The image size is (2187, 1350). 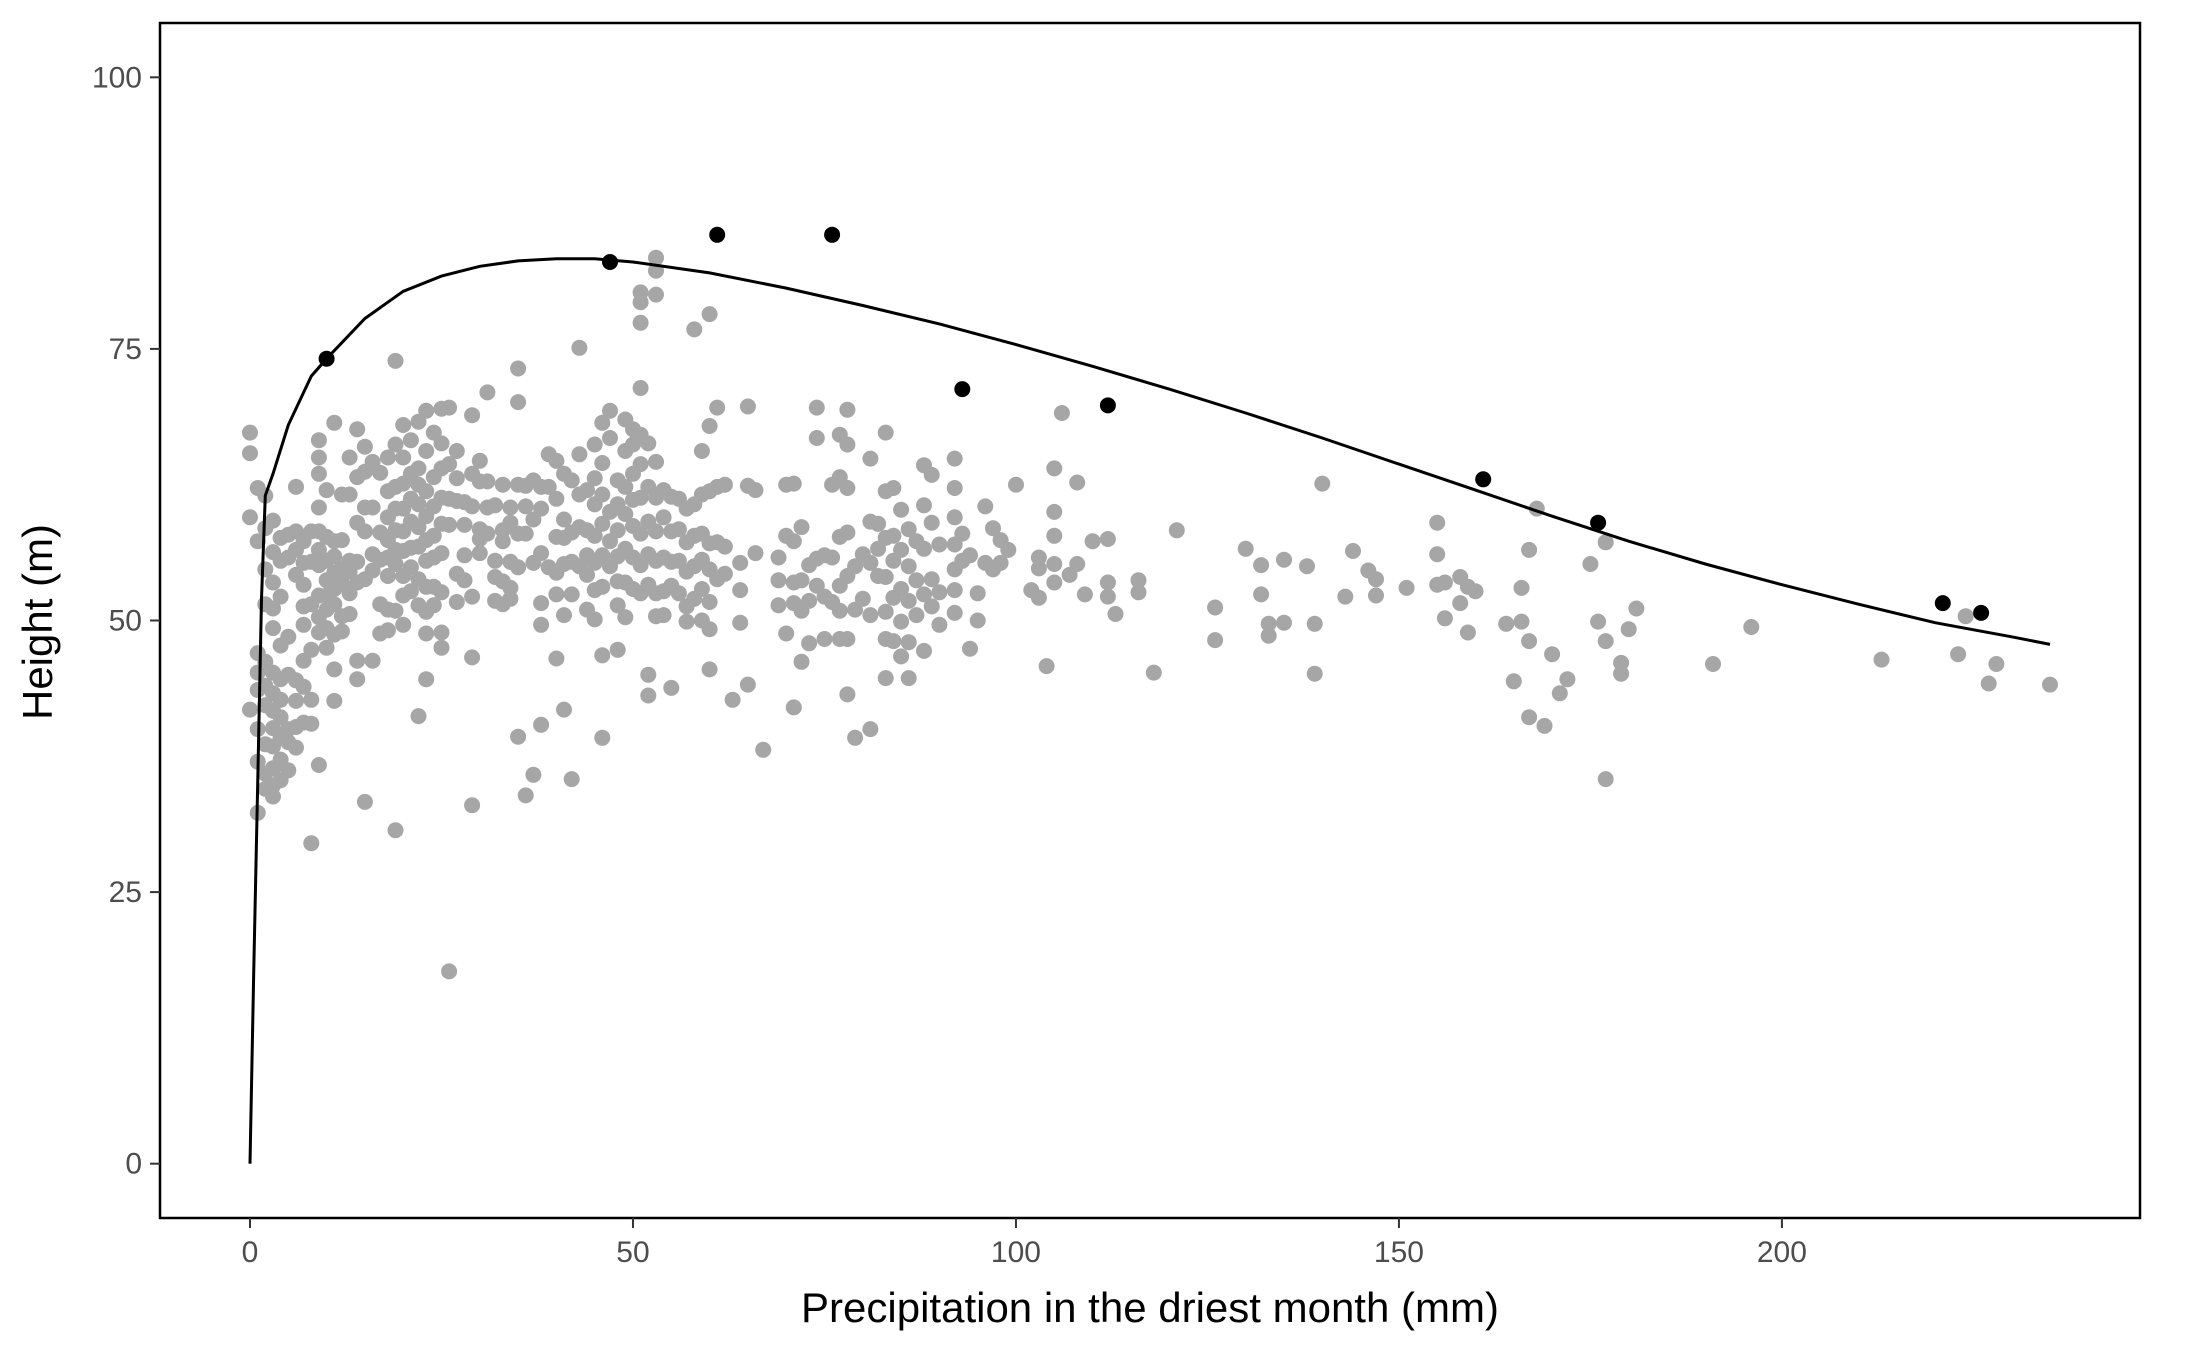 What do you see at coordinates (125, 892) in the screenshot?
I see `y-tick-label: 25` at bounding box center [125, 892].